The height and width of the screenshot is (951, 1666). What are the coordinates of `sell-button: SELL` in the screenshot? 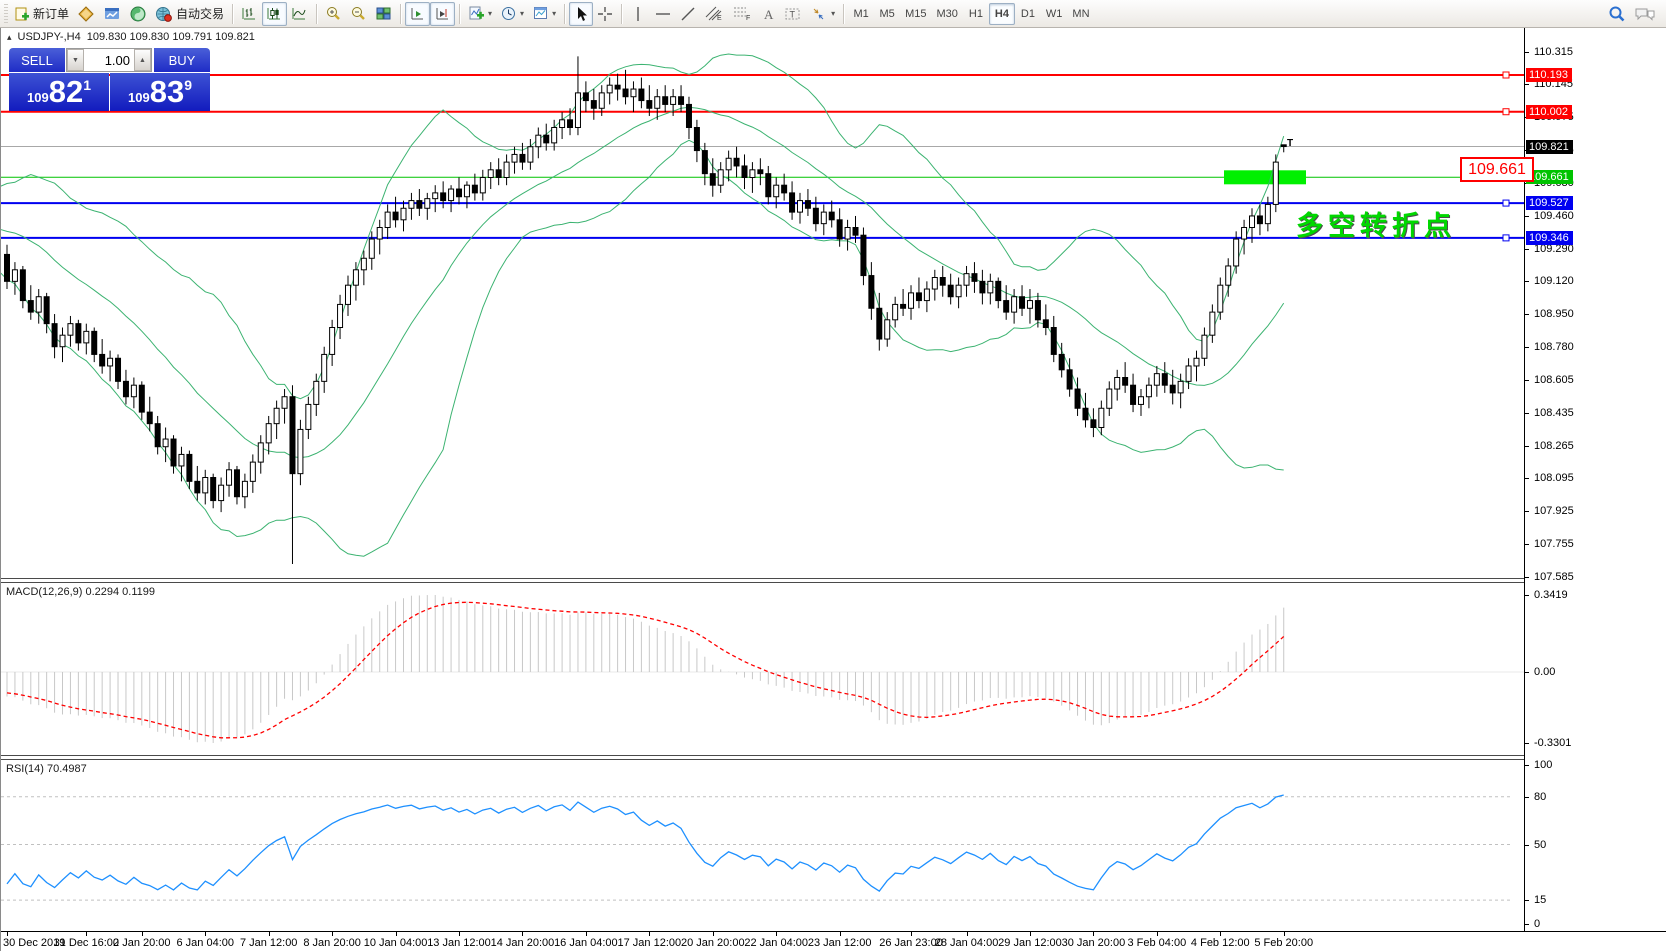 It's located at (37, 60).